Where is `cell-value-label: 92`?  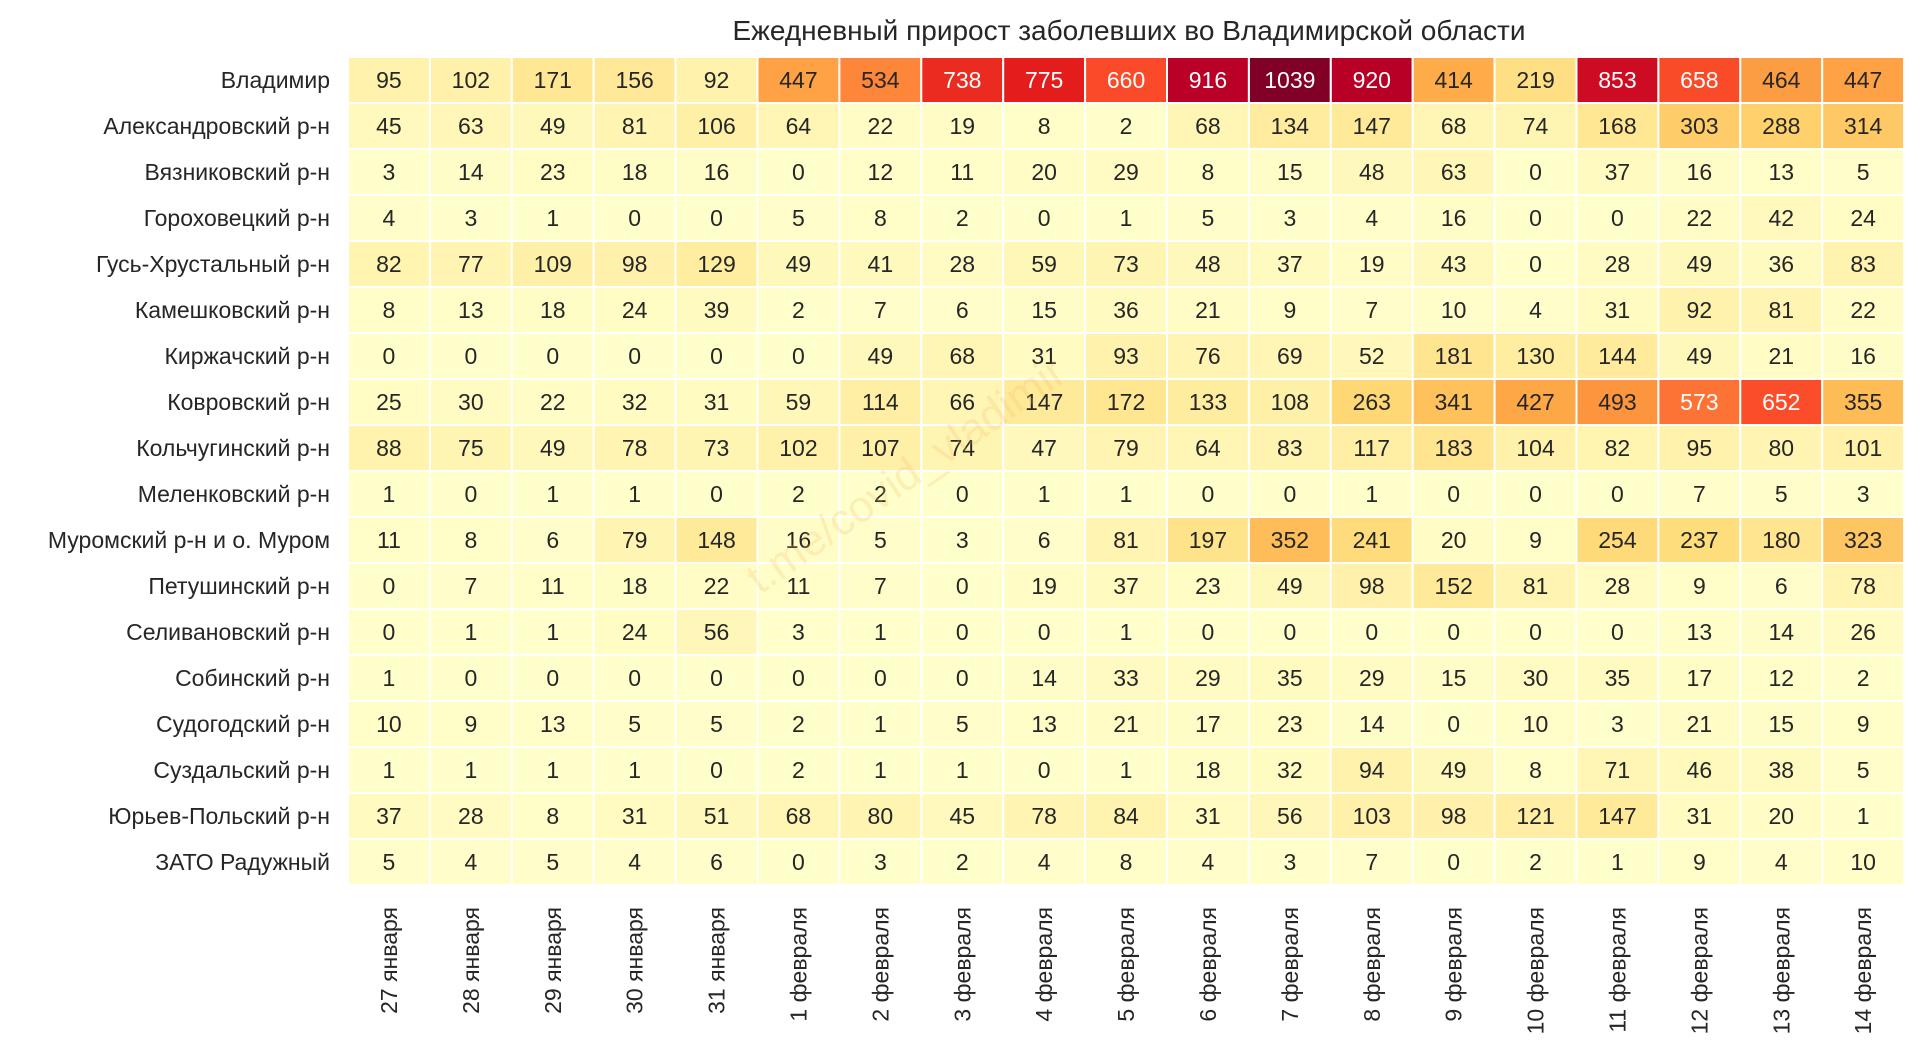
cell-value-label: 92 is located at coordinates (717, 80).